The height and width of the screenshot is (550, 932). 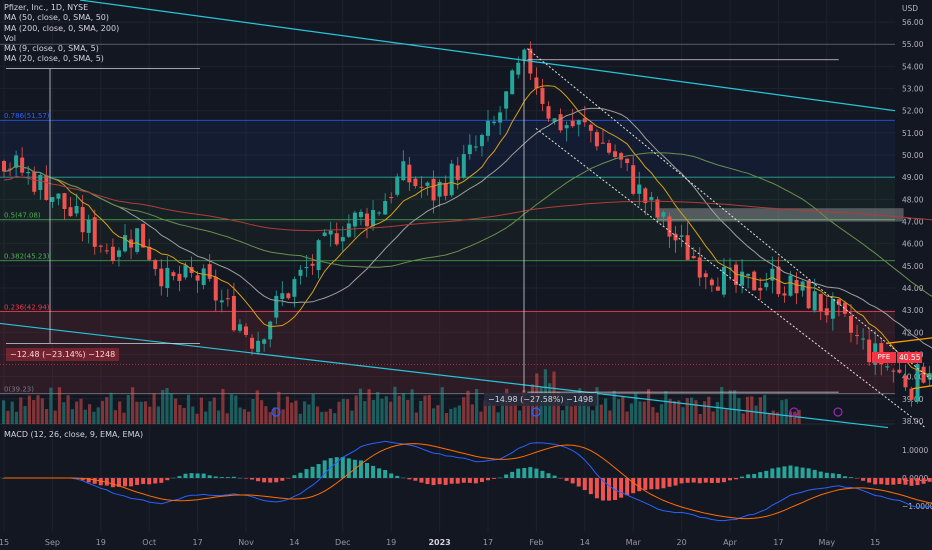 What do you see at coordinates (62, 28) in the screenshot?
I see `indicator-ma200: MA (200, close, 0, SMA, 200)` at bounding box center [62, 28].